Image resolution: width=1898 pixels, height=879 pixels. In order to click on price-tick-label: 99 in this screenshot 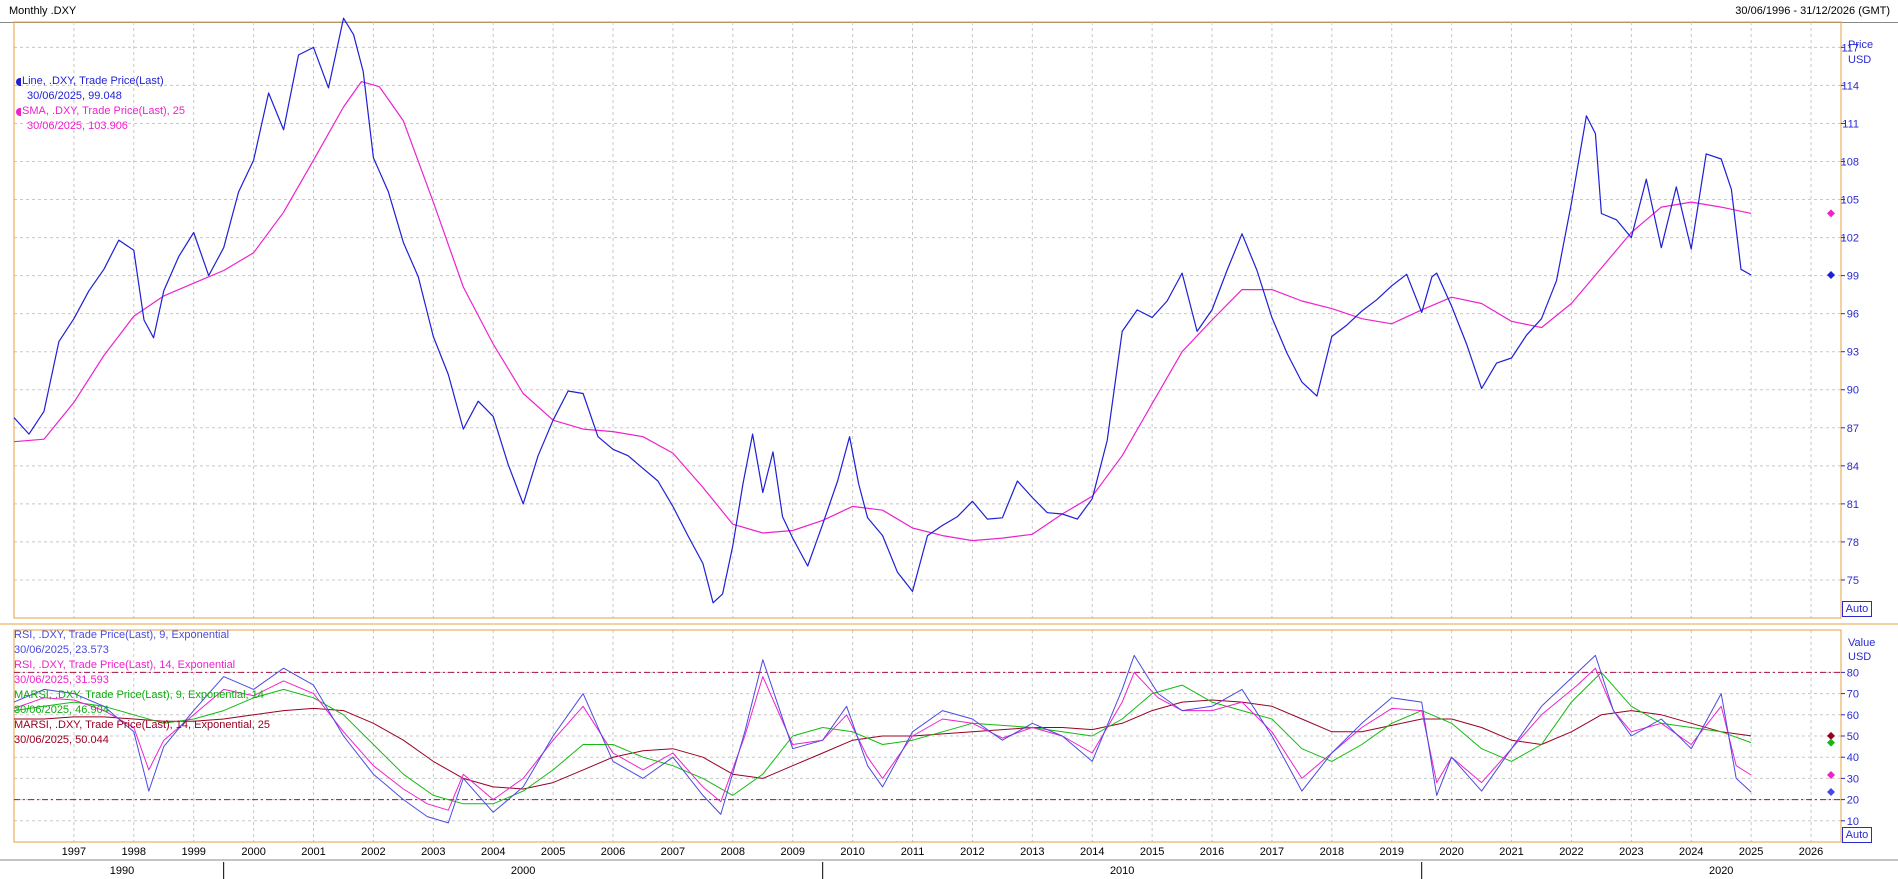, I will do `click(1853, 277)`.